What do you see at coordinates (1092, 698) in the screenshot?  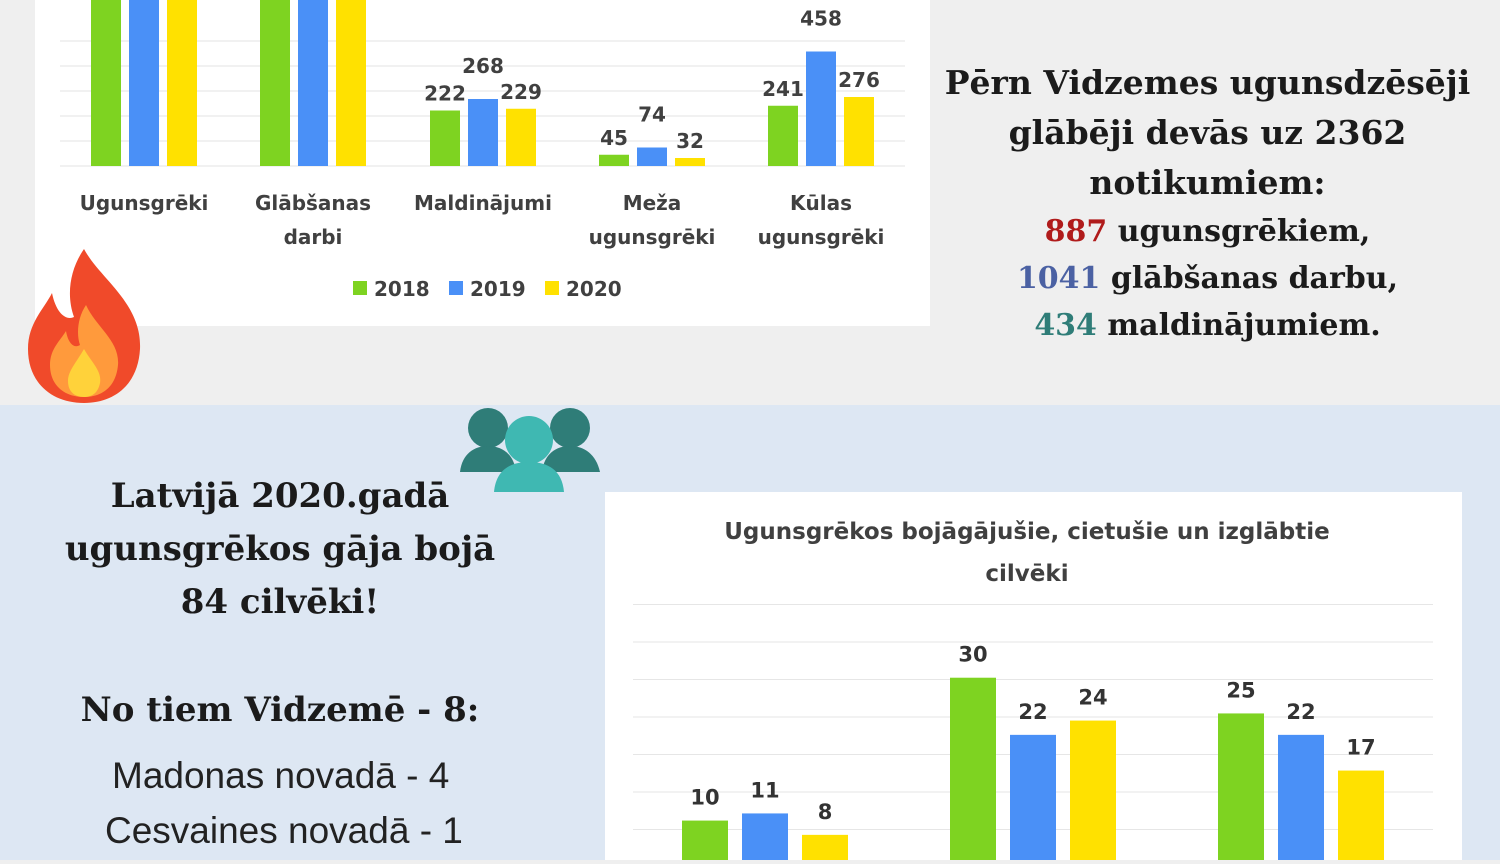 I see `data-label: 24` at bounding box center [1092, 698].